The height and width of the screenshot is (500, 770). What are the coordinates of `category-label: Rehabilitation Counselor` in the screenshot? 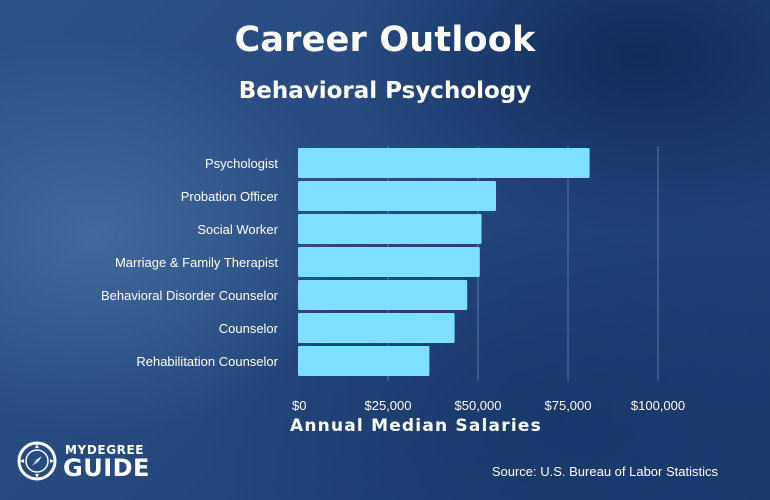 It's located at (207, 361).